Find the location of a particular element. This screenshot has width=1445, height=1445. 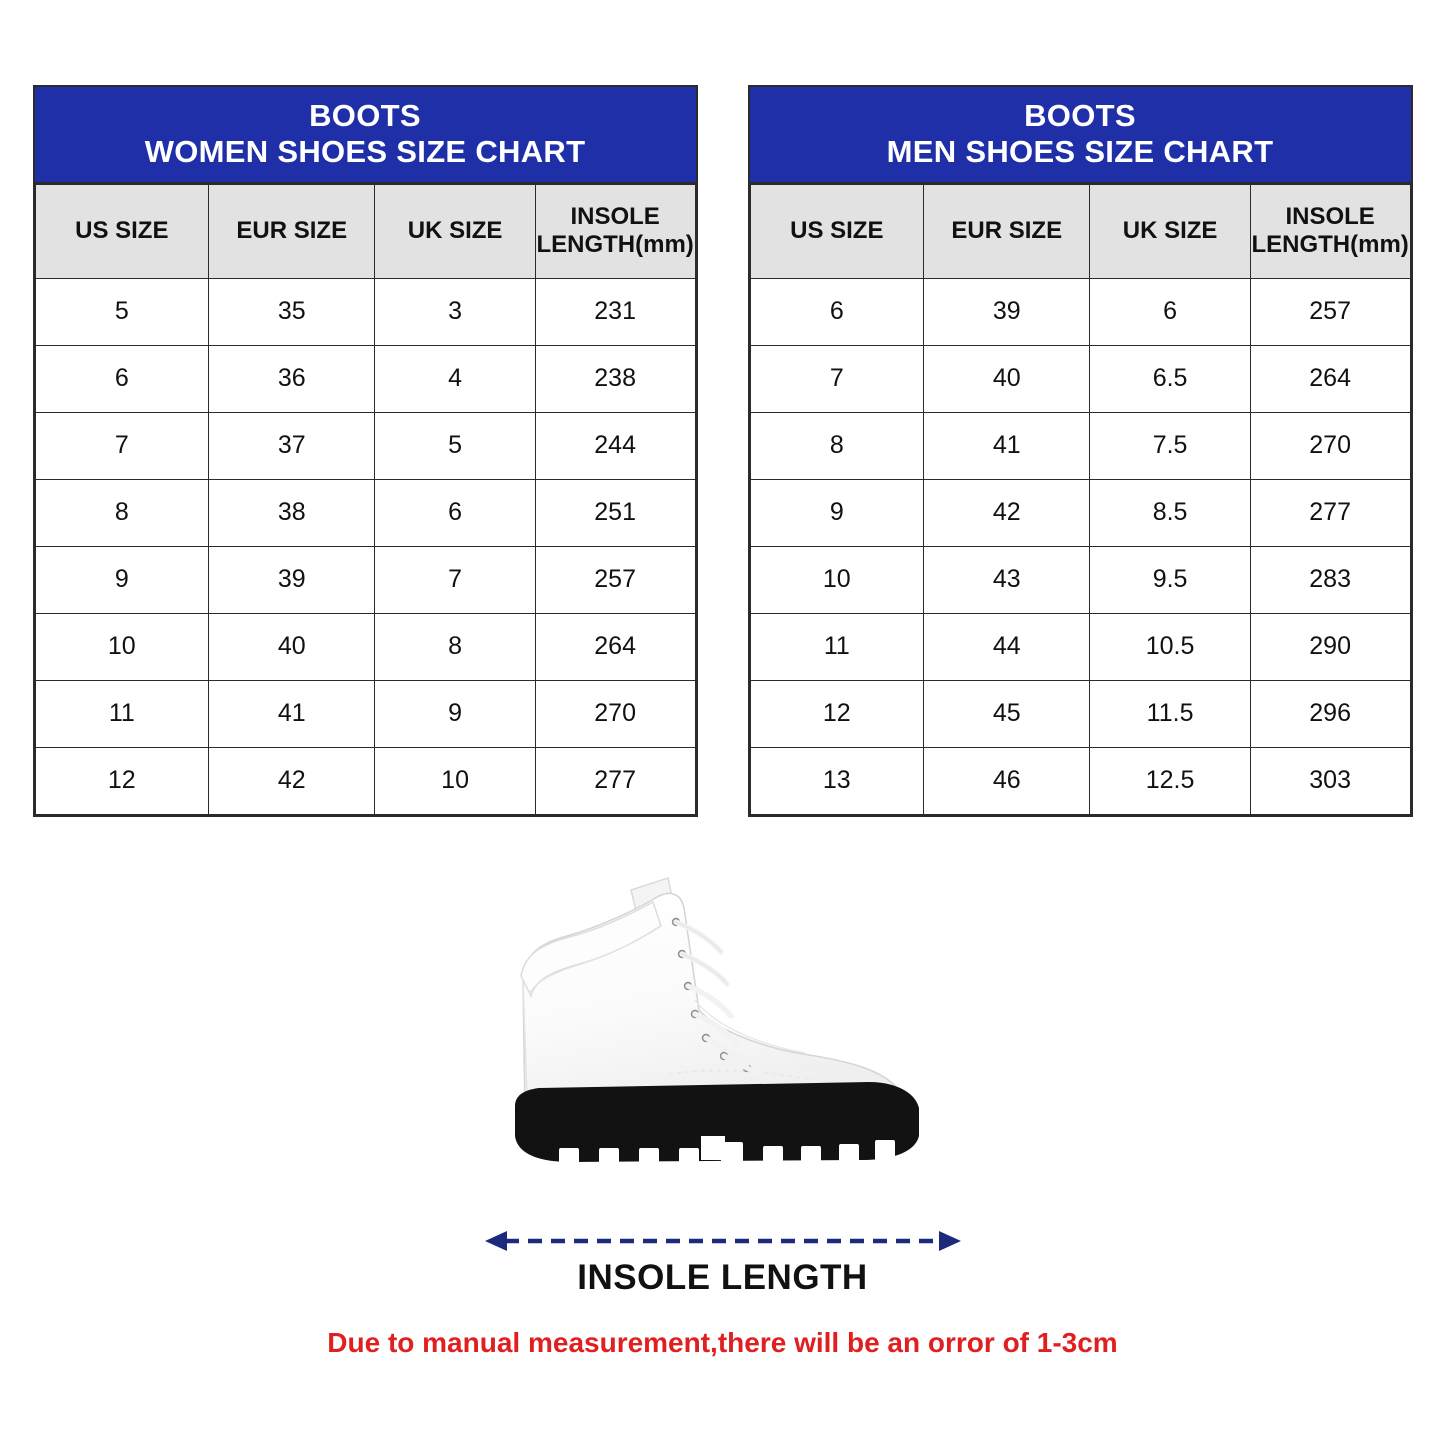

table-row: 12 42 10 277 is located at coordinates (365, 780).